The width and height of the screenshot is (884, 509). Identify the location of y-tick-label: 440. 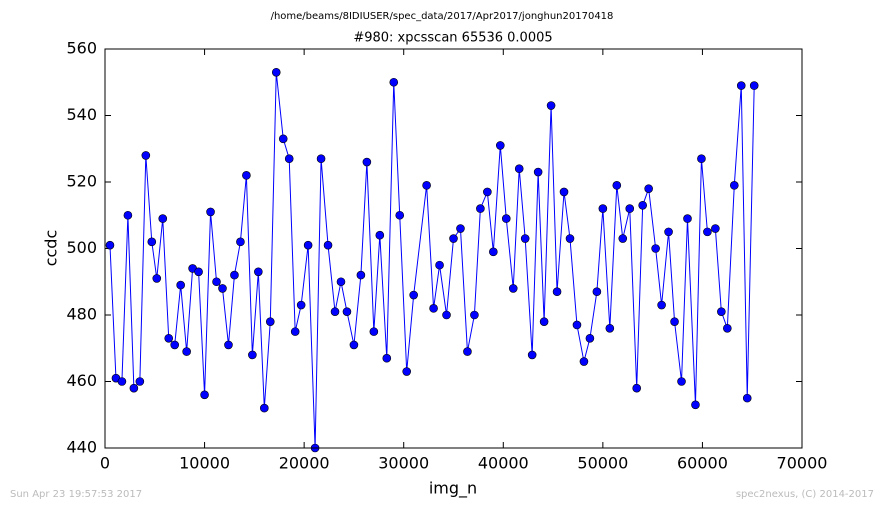
(81, 447).